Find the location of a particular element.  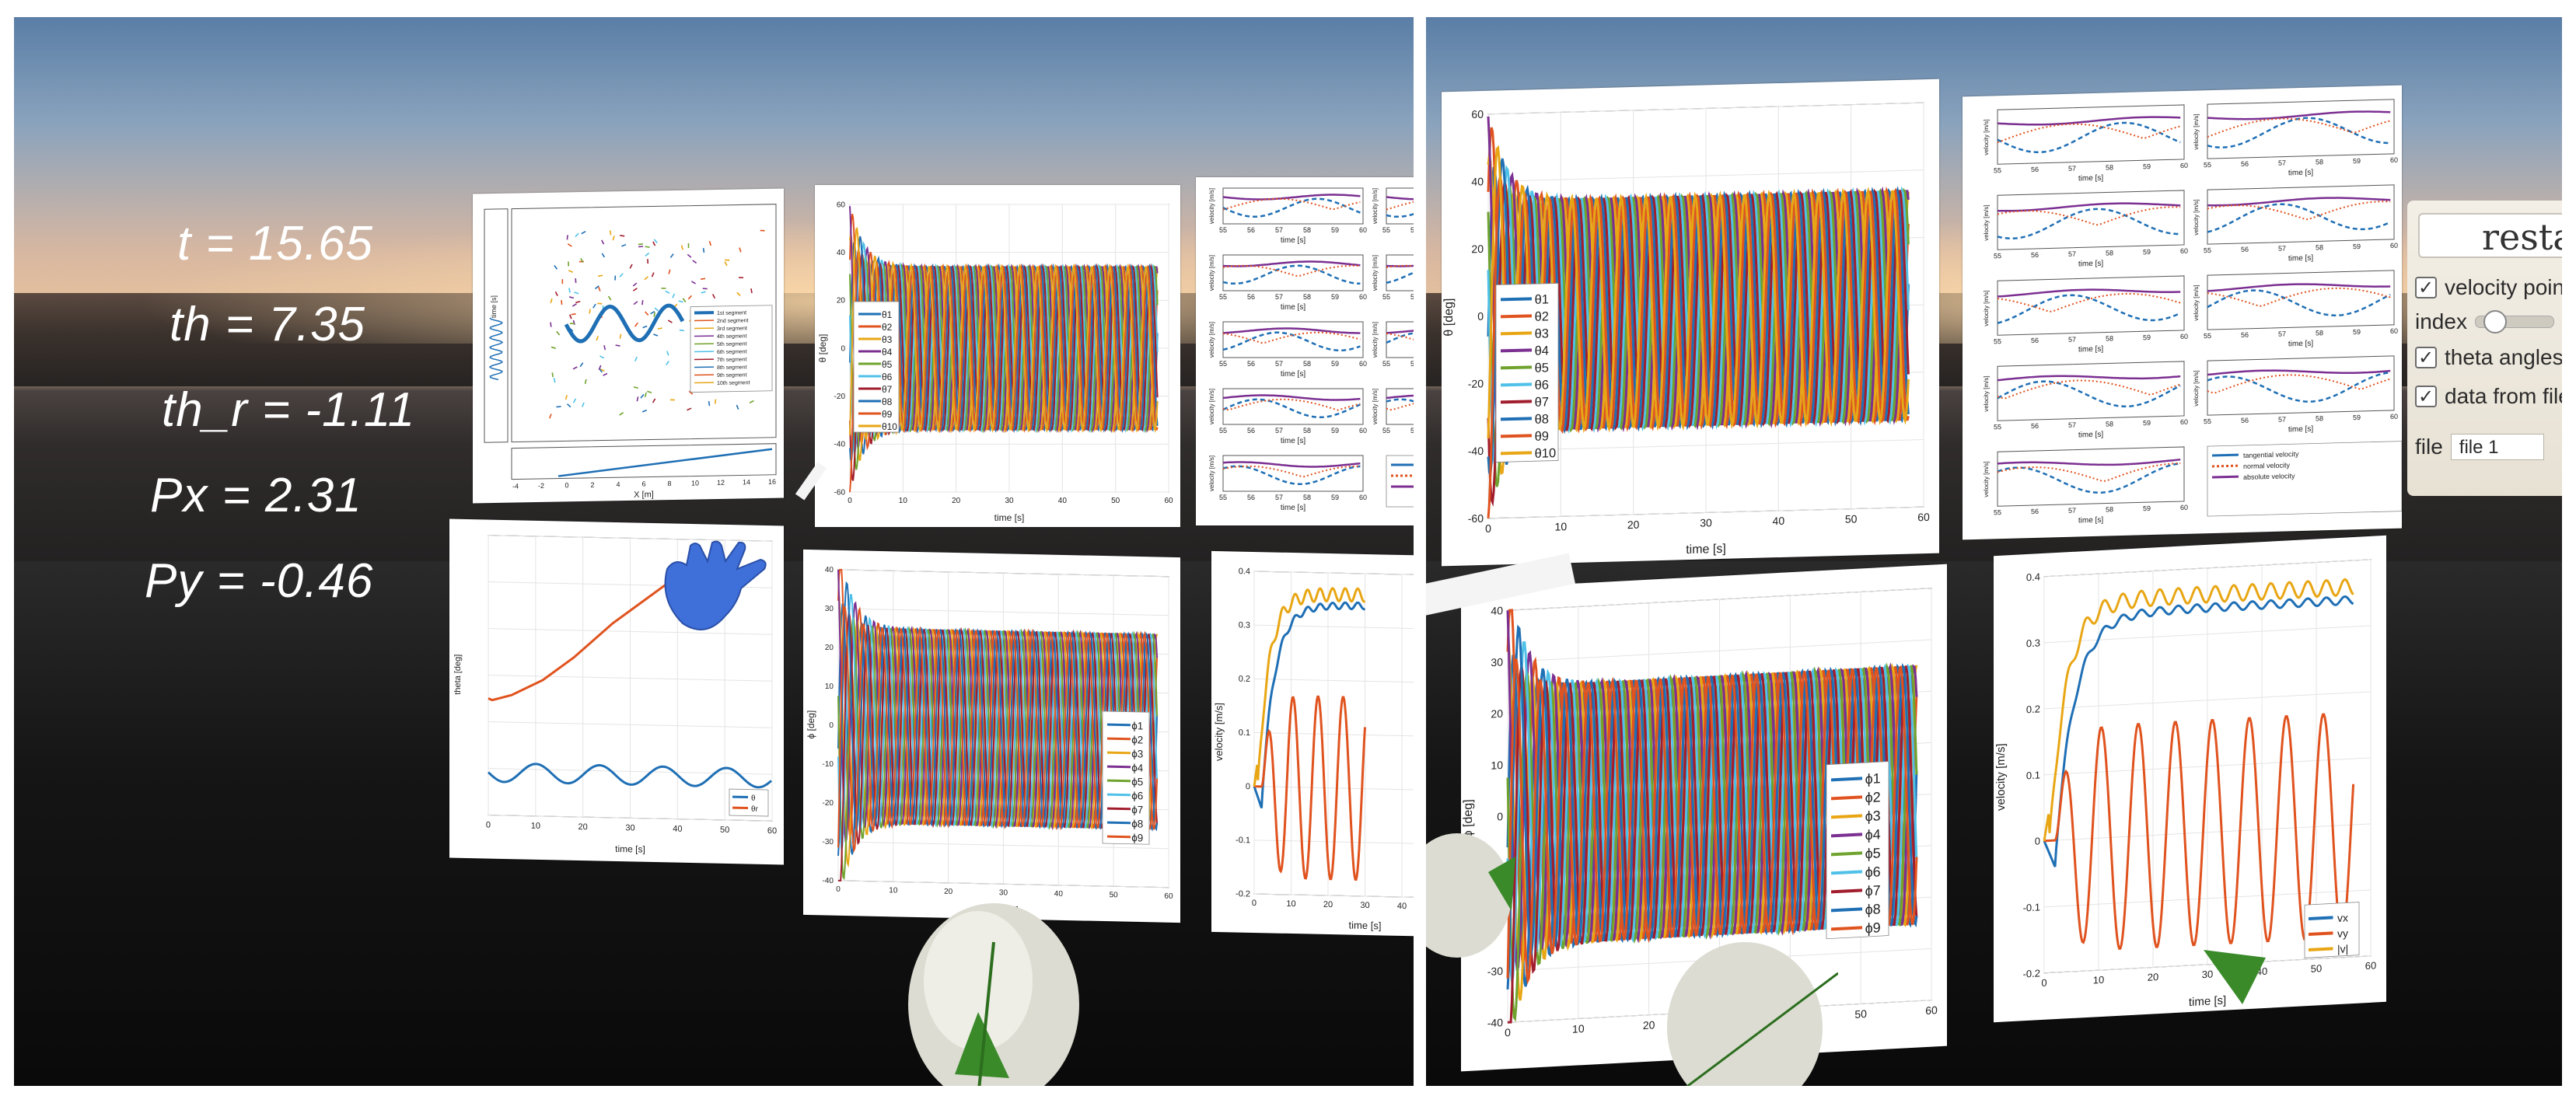

file-select: file 1 is located at coordinates (2497, 447).